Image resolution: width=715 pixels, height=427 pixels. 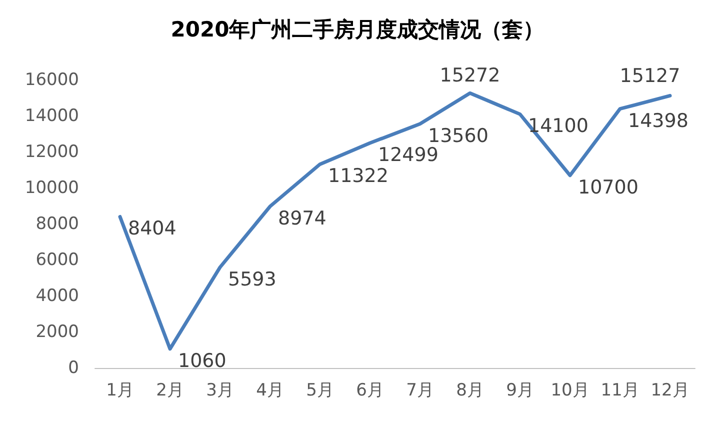 What do you see at coordinates (170, 390) in the screenshot?
I see `x-tick-label: 2月` at bounding box center [170, 390].